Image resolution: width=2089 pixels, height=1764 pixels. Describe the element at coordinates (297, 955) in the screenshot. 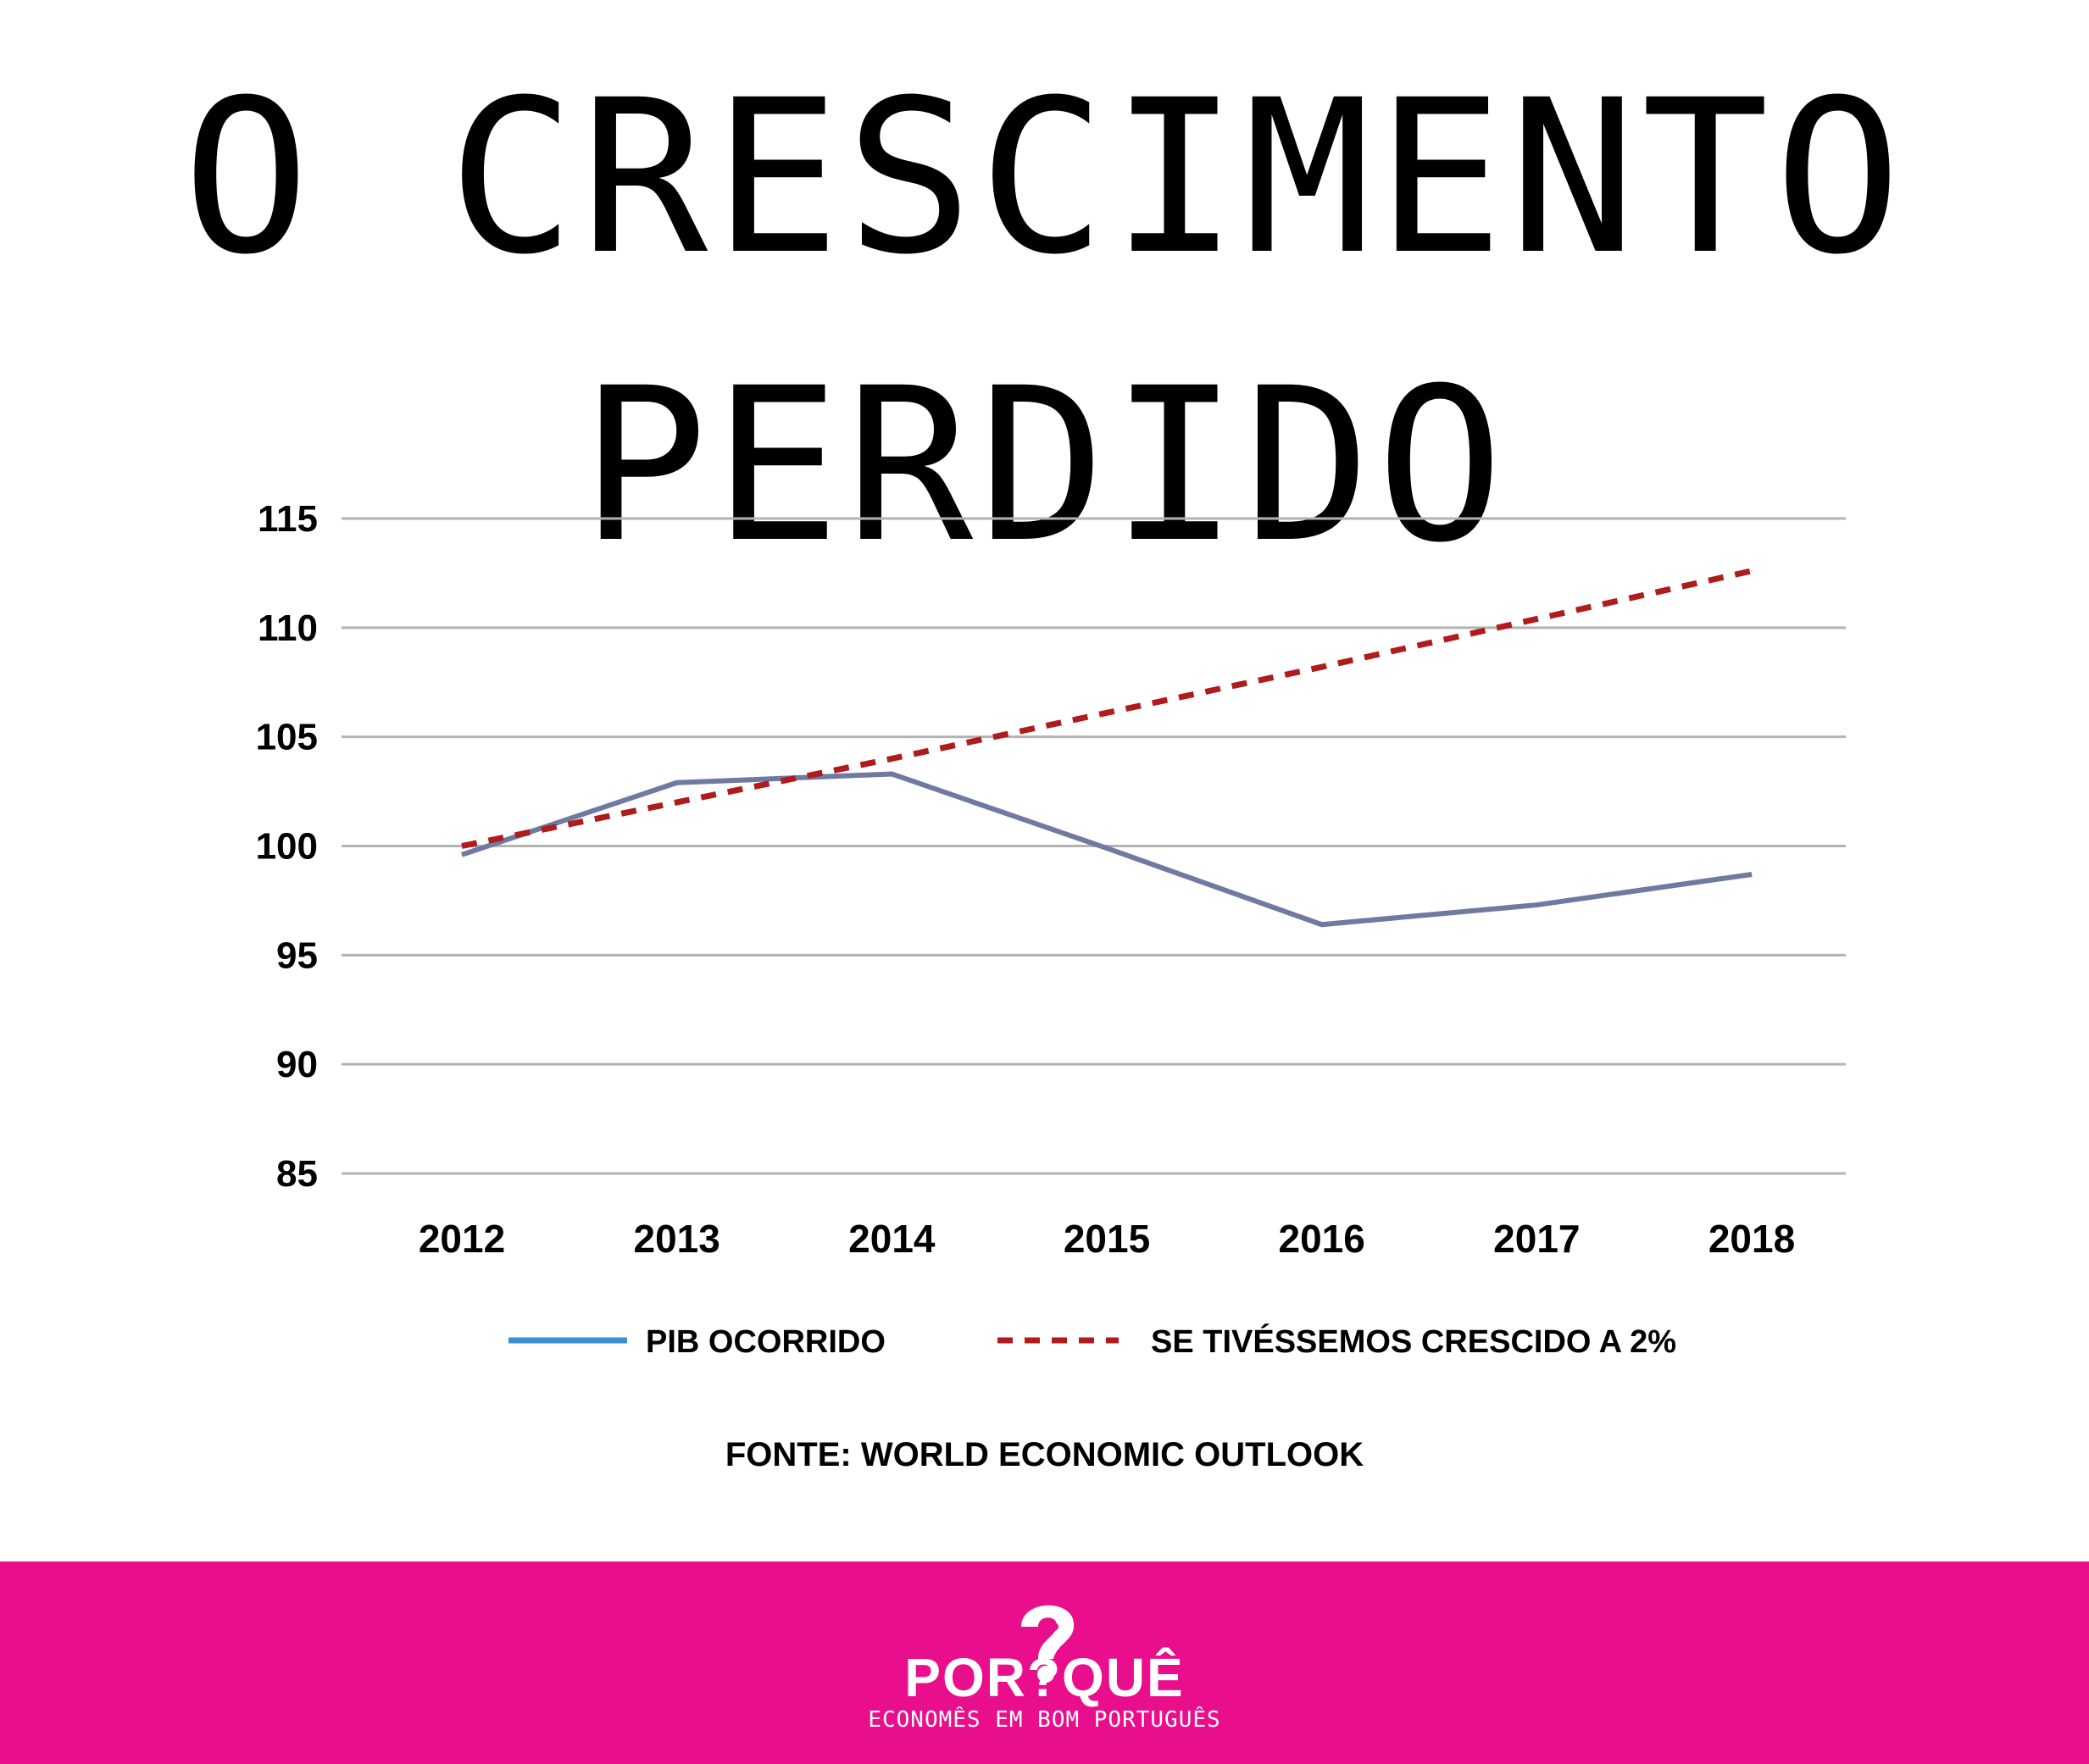

I see `y-tick-label: 95` at that location.